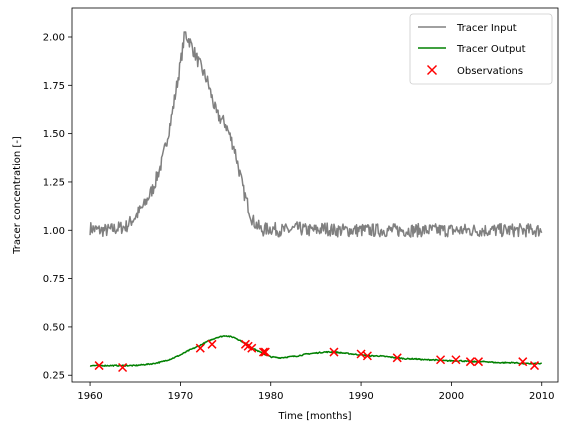 The width and height of the screenshot is (576, 432). What do you see at coordinates (486, 28) in the screenshot?
I see `legend-label-tracer-input: Tracer Input` at bounding box center [486, 28].